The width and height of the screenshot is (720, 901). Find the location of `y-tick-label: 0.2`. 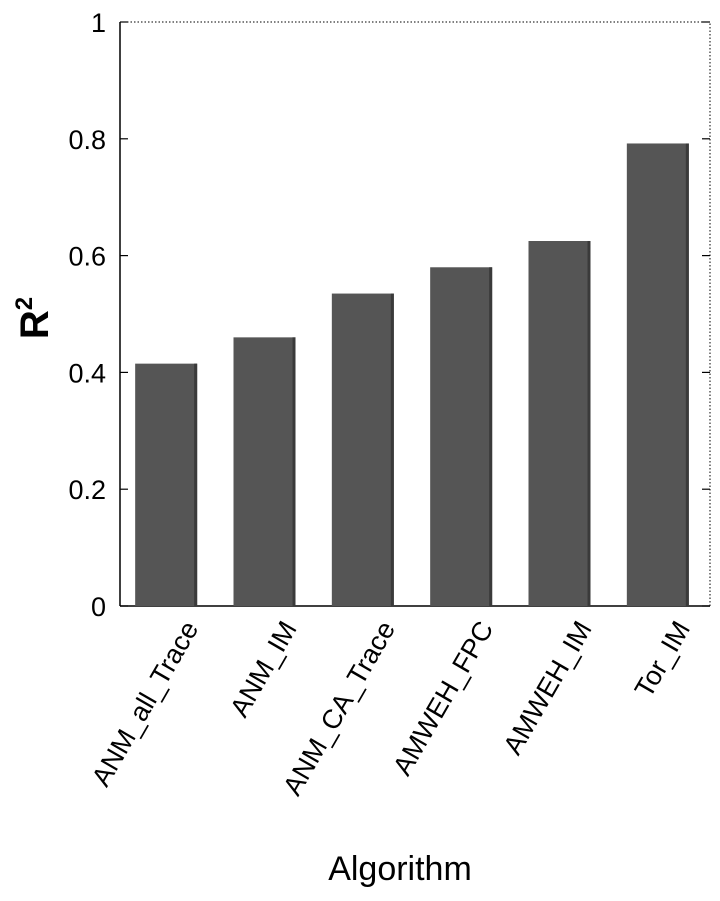

y-tick-label: 0.2 is located at coordinates (87, 490).